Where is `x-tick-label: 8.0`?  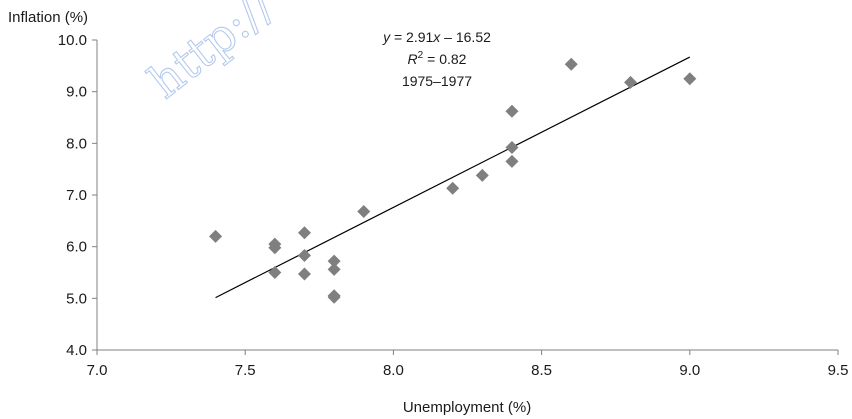
x-tick-label: 8.0 is located at coordinates (393, 370).